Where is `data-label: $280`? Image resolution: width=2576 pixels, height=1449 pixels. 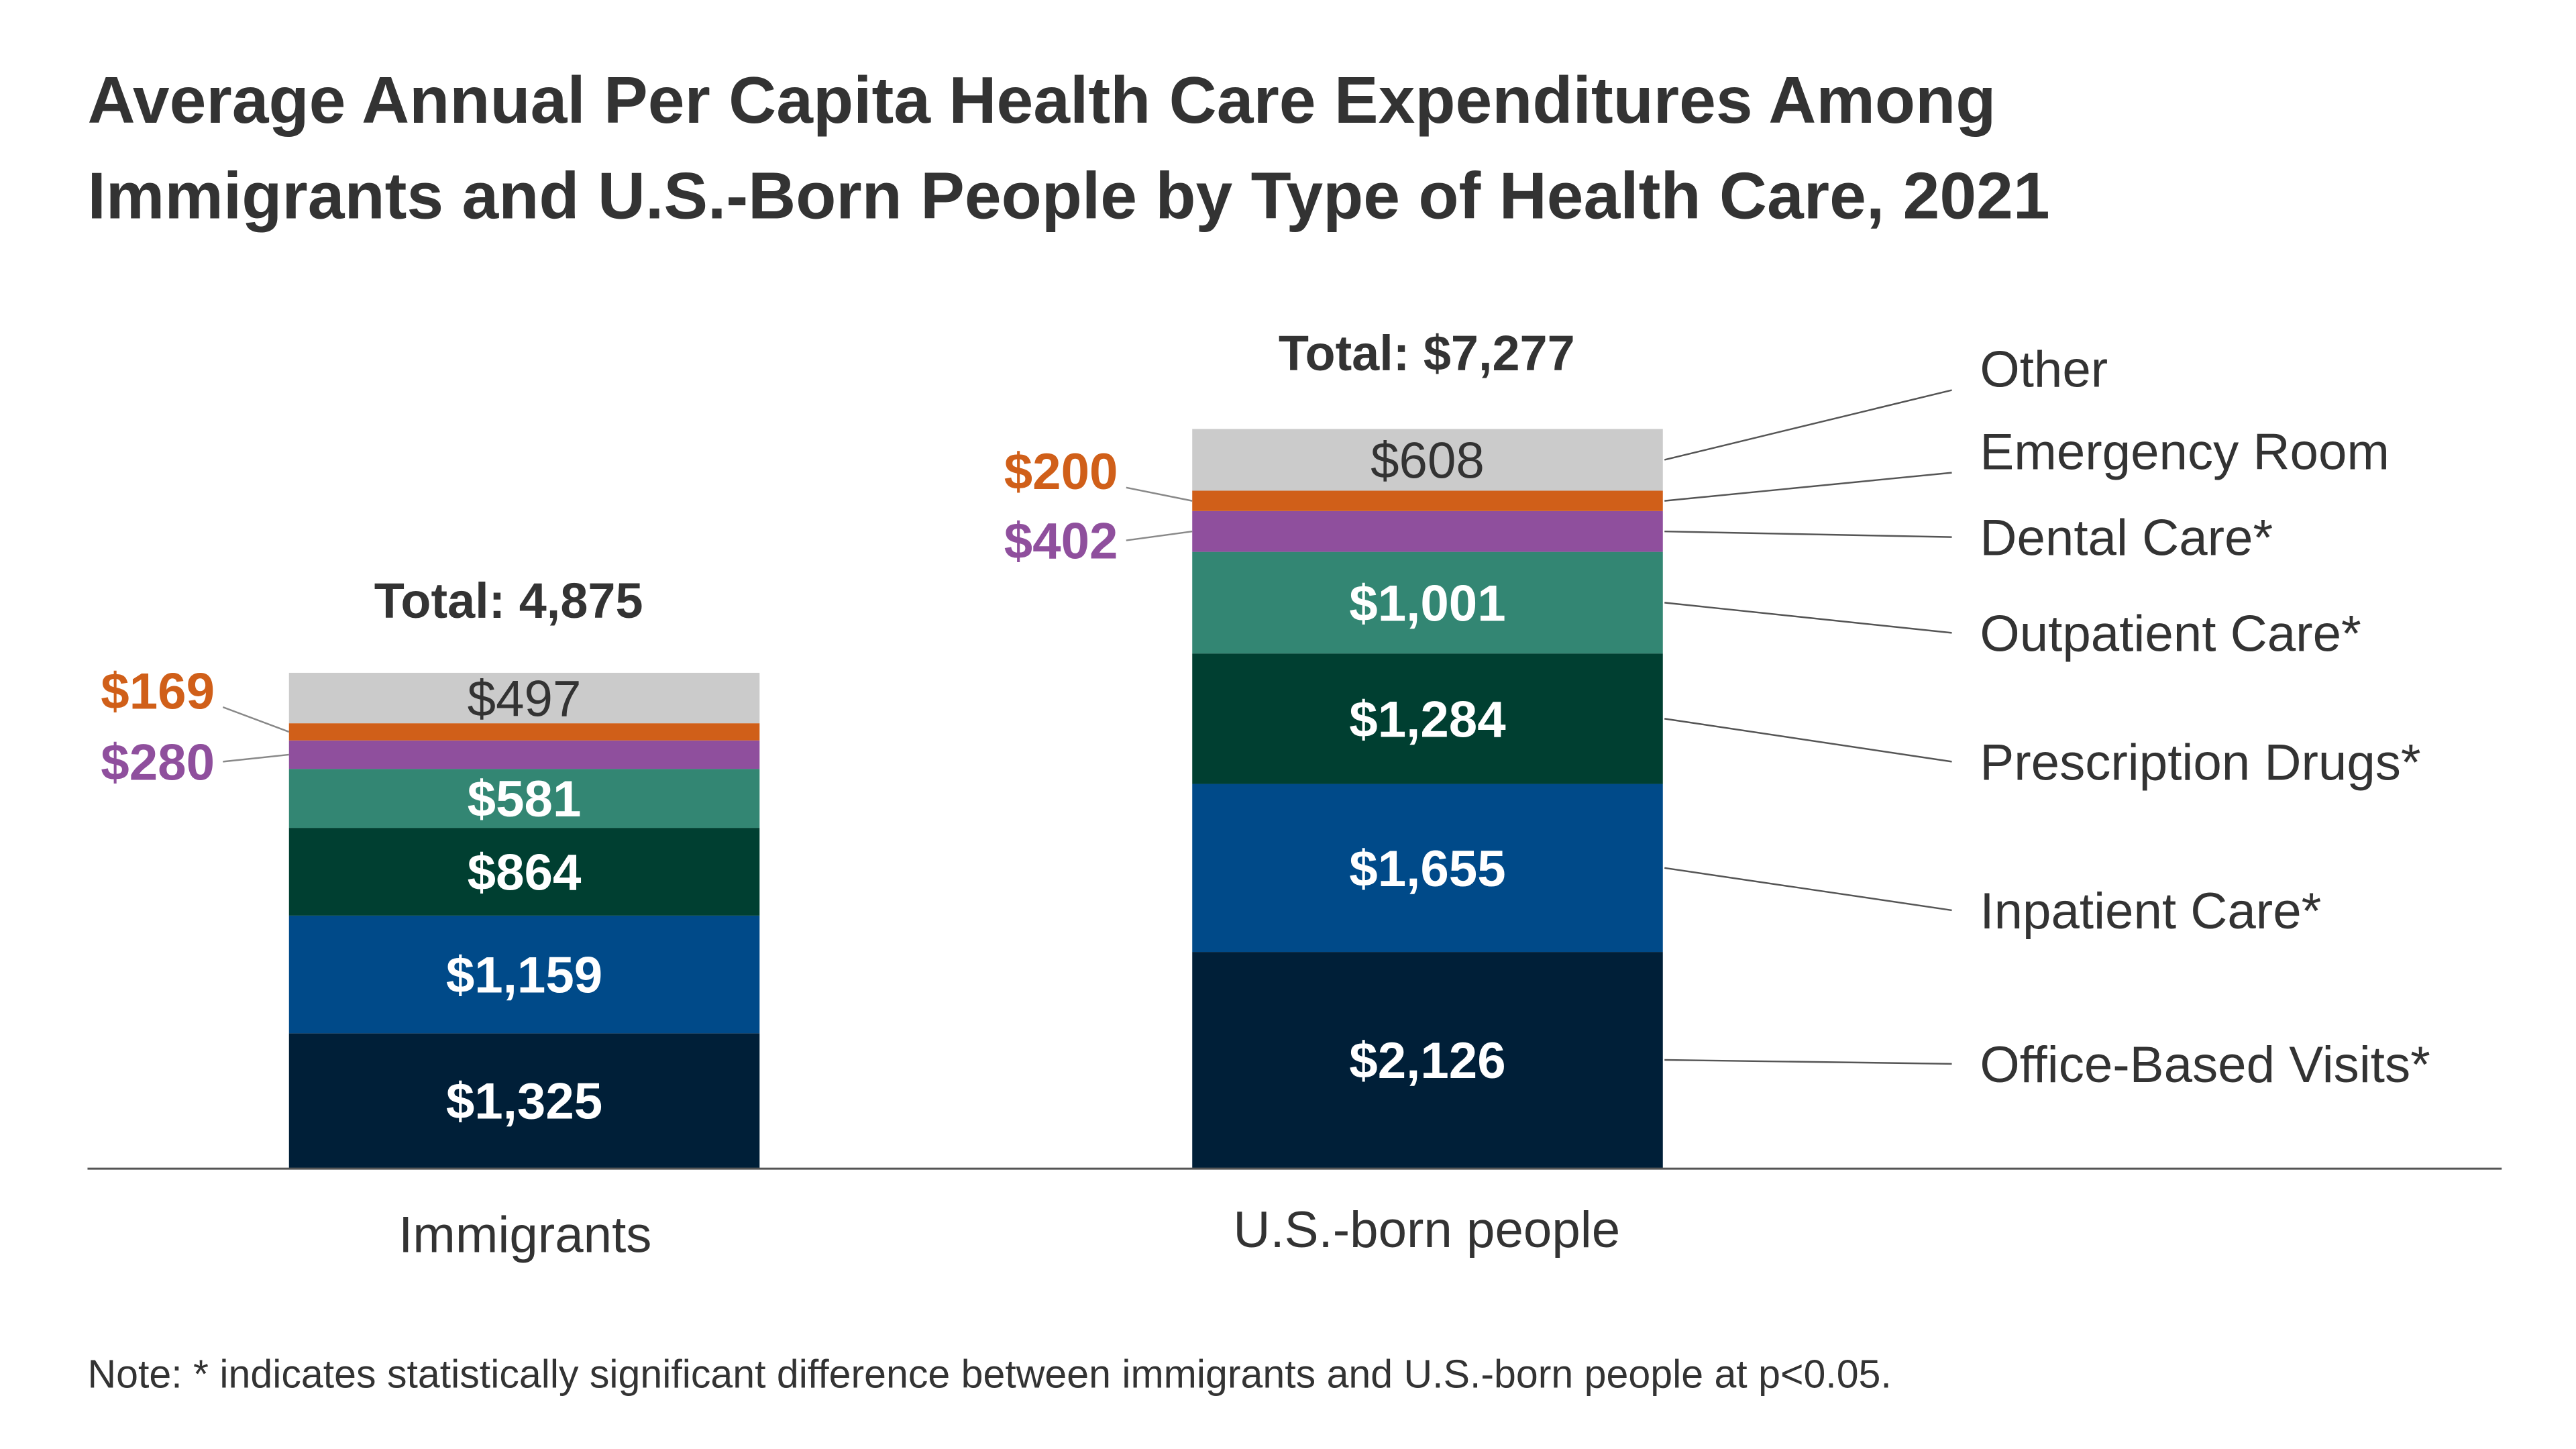 data-label: $280 is located at coordinates (158, 762).